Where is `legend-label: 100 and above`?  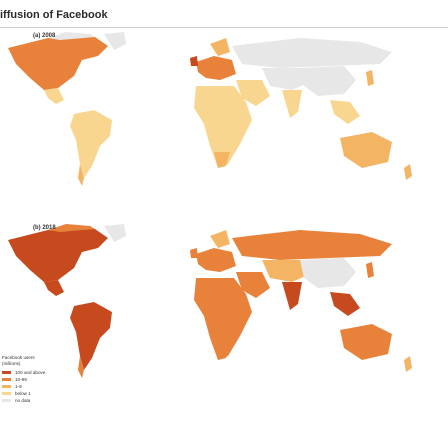 legend-label: 100 and above is located at coordinates (30, 372).